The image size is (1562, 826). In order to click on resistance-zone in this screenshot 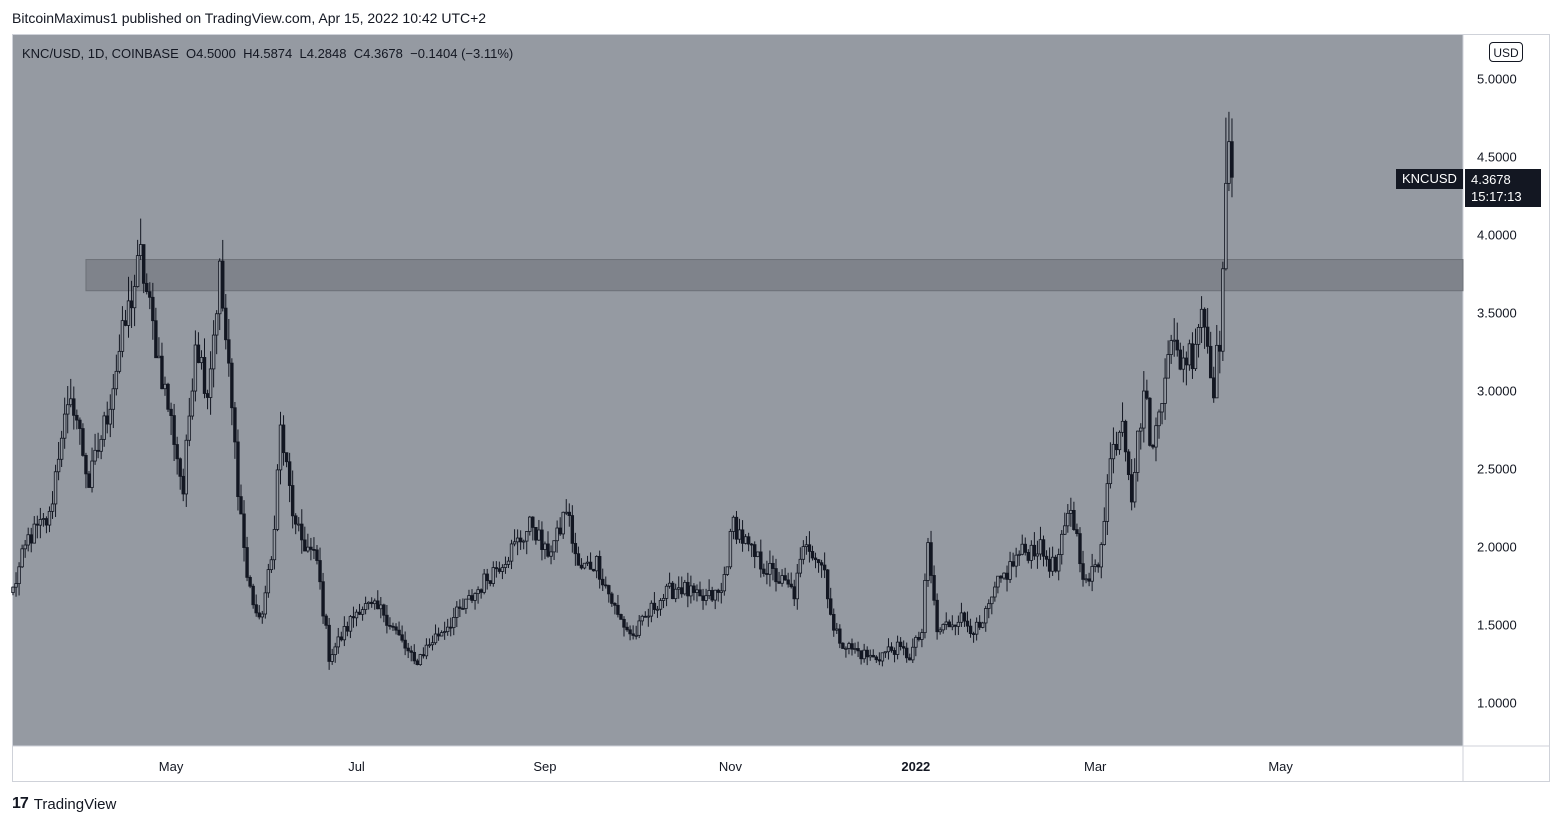, I will do `click(774, 275)`.